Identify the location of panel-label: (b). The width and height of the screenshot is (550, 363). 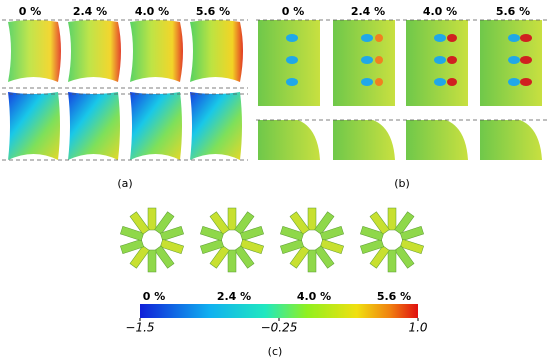
(402, 183).